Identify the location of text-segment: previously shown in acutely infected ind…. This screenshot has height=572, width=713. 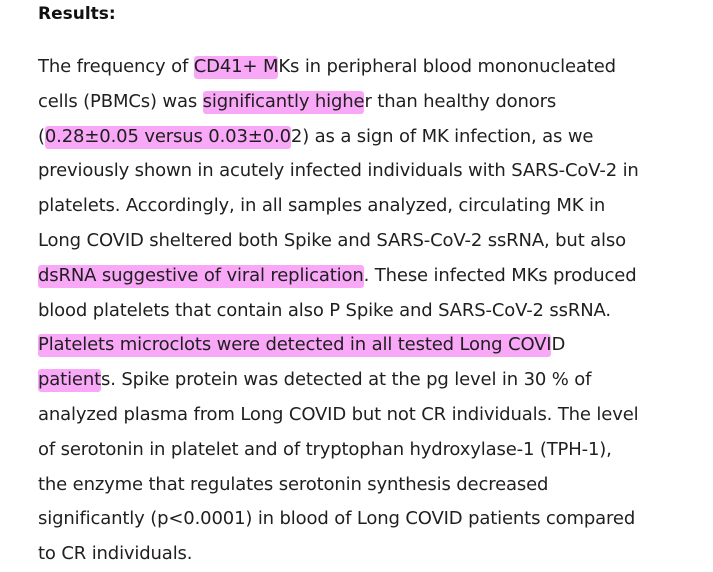
(338, 171).